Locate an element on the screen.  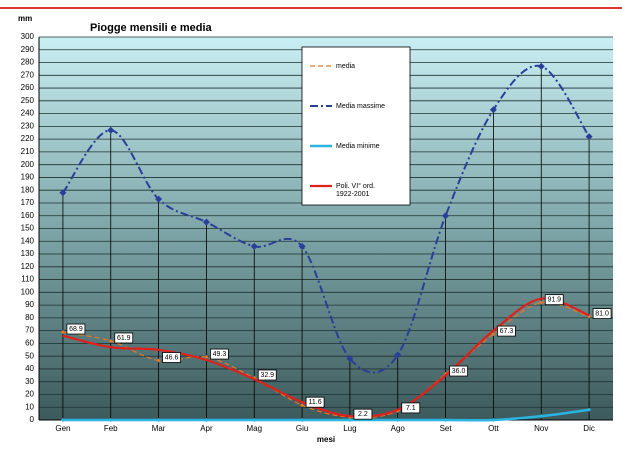
data-label: 32.9 is located at coordinates (267, 375).